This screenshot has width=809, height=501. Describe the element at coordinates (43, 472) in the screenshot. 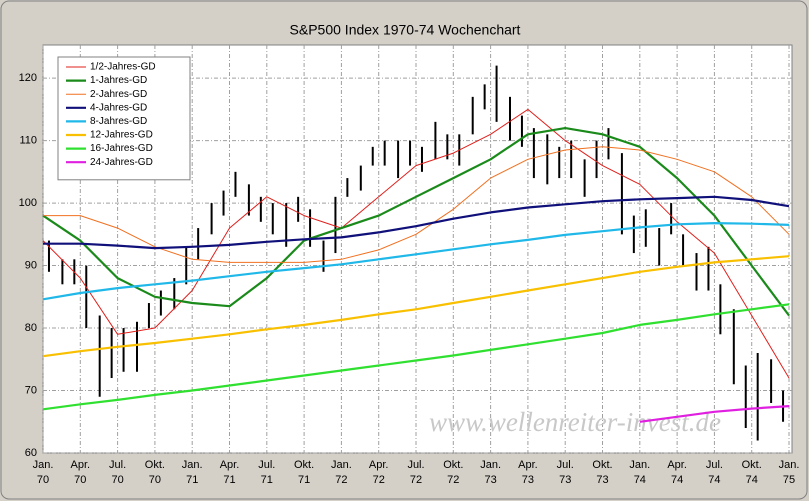

I see `x-tick-label: Jan. 70` at that location.